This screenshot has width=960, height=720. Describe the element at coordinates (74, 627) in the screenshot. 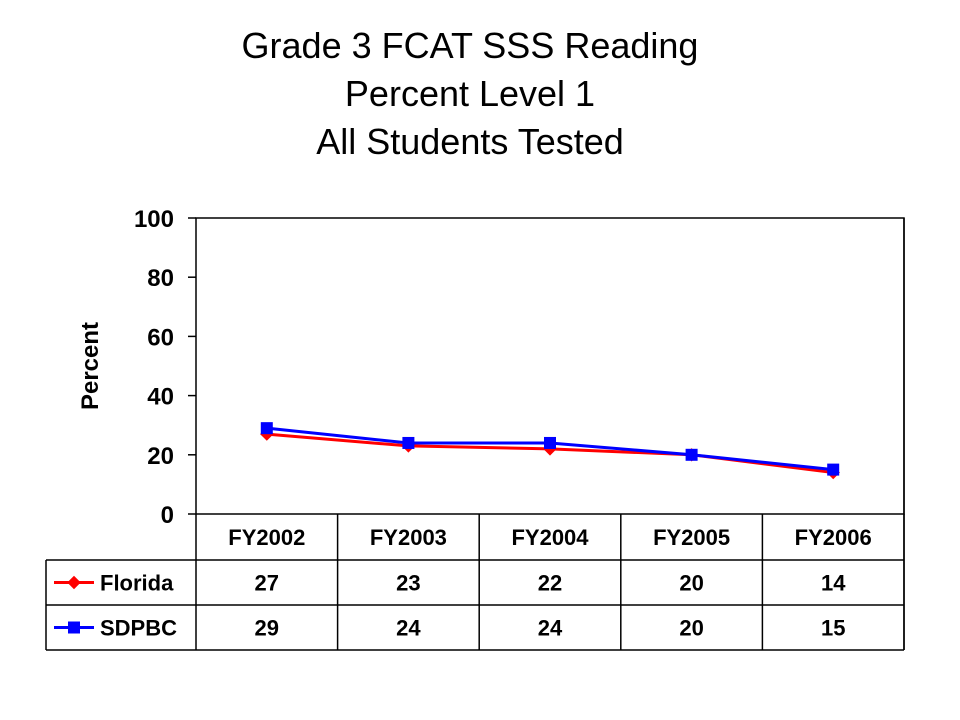

I see `legend-marker-sdpbc` at that location.